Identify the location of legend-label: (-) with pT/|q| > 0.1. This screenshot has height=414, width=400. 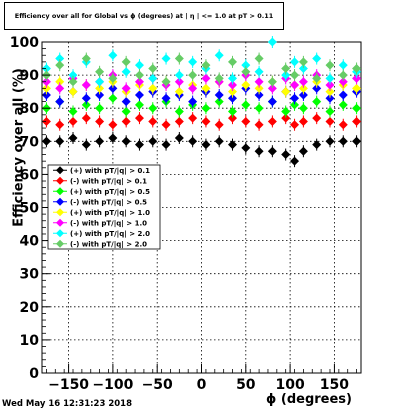
(108, 181).